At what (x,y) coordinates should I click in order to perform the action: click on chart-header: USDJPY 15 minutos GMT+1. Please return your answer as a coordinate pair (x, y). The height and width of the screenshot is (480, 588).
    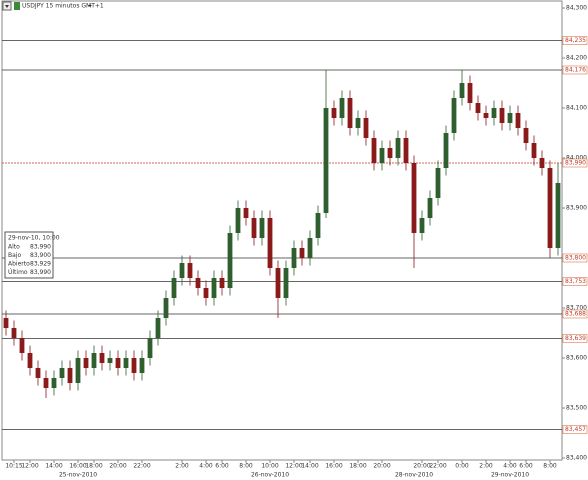
    Looking at the image, I should click on (63, 6).